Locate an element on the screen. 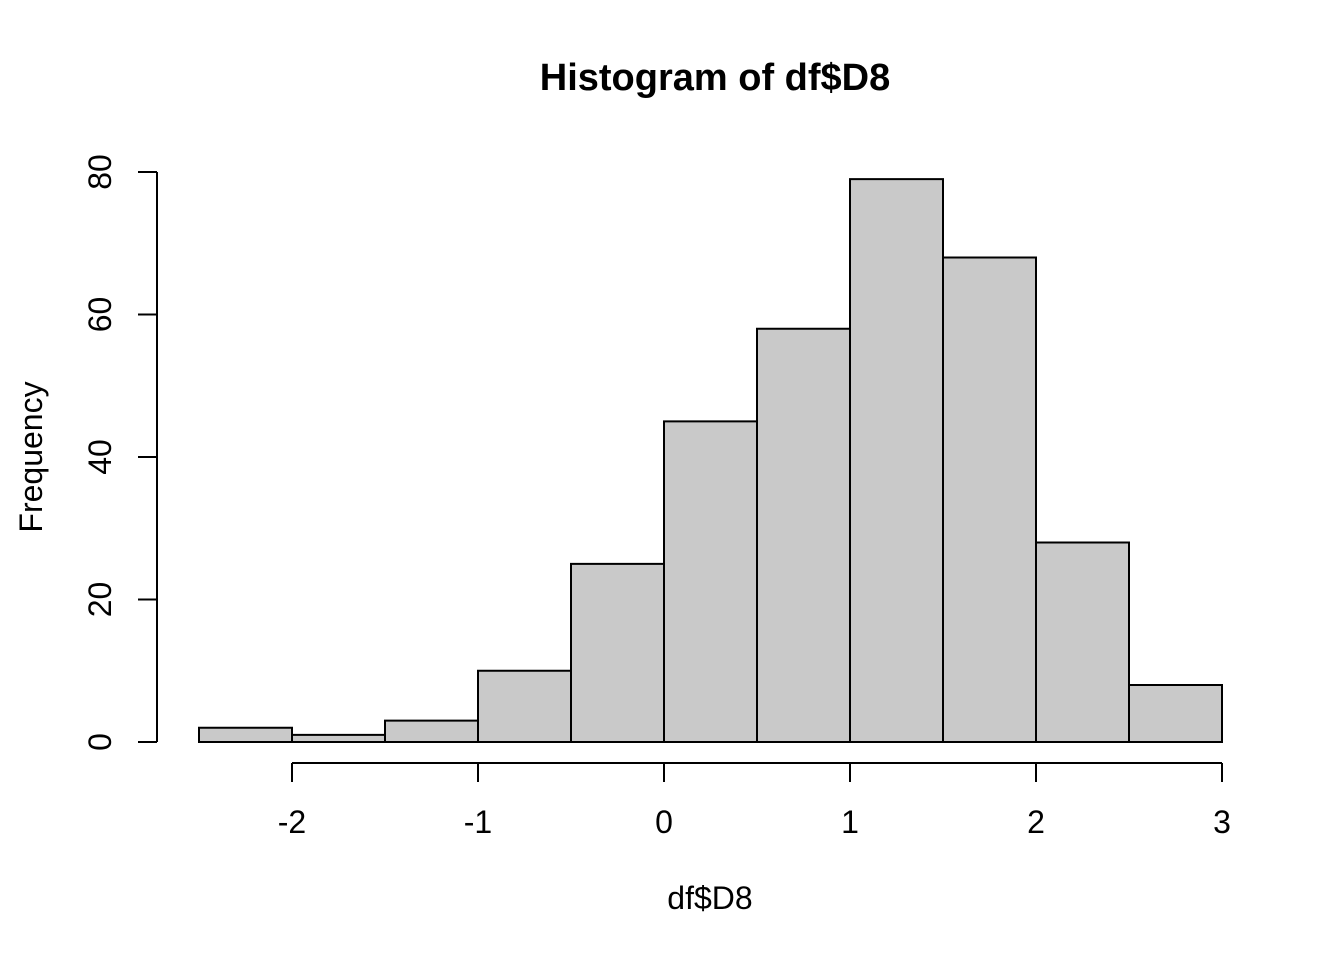 The width and height of the screenshot is (1344, 960). x-tick-label: -2 is located at coordinates (292, 822).